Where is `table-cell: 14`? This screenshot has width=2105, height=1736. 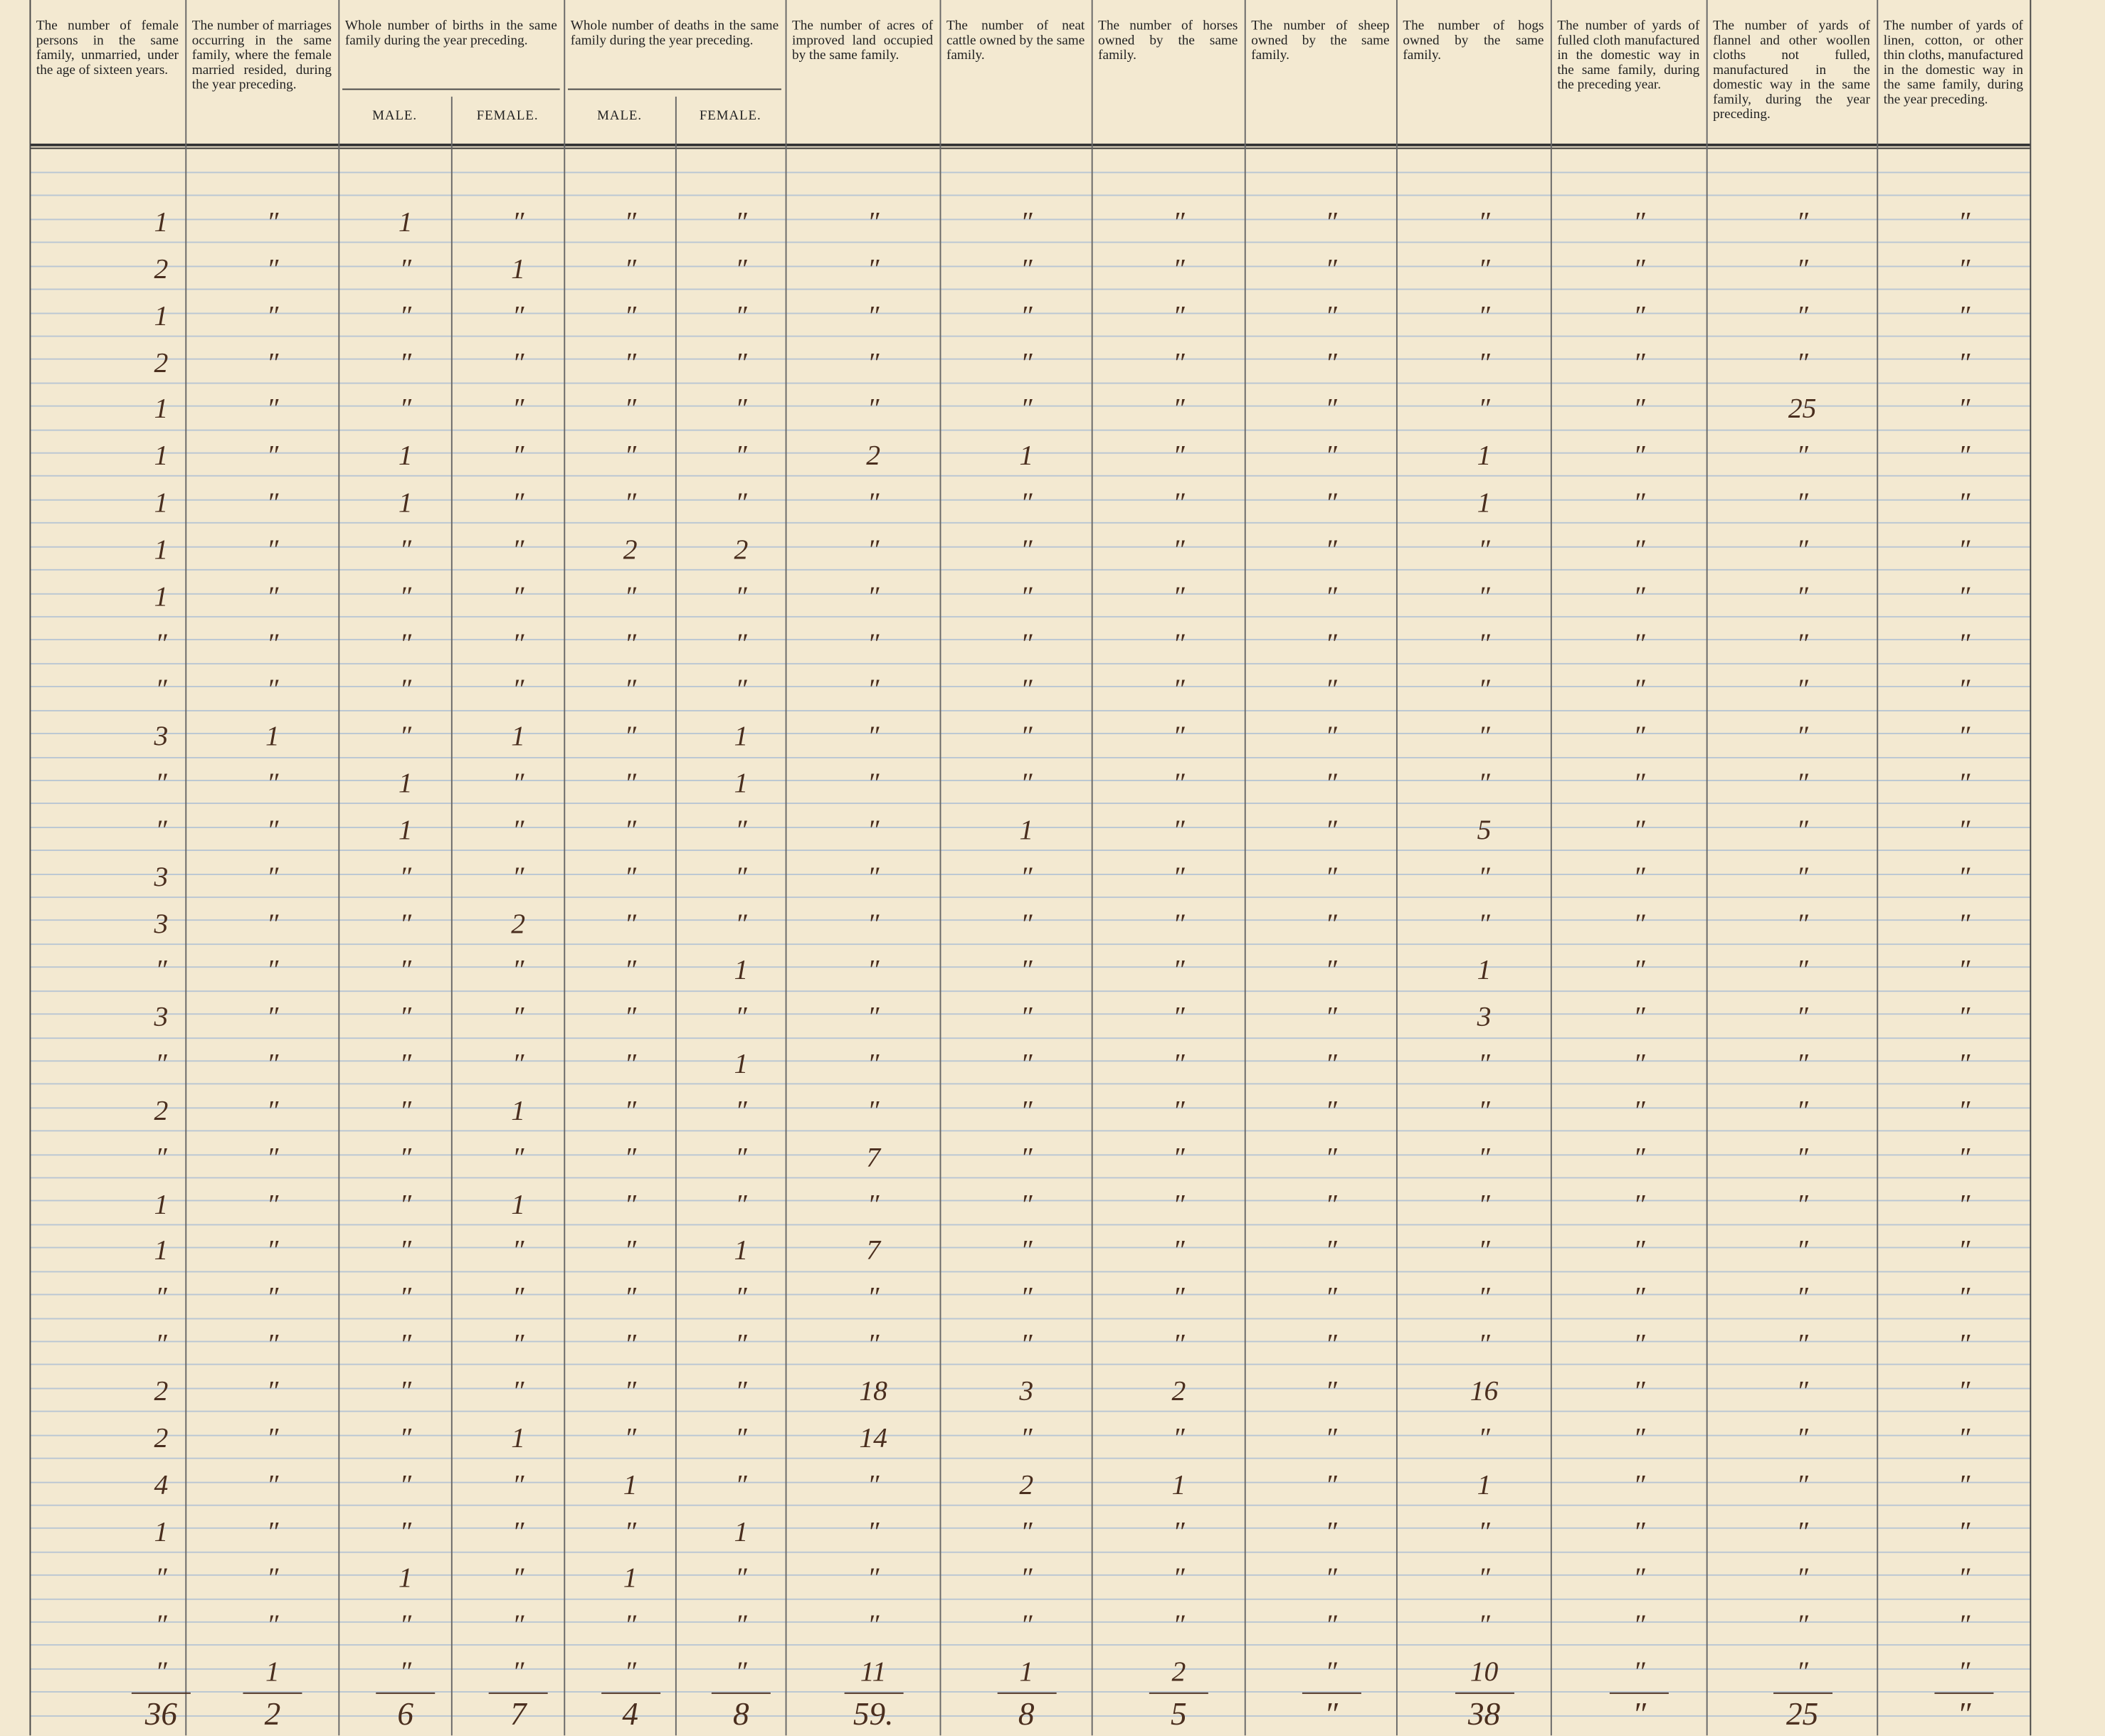
table-cell: 14 is located at coordinates (873, 1437).